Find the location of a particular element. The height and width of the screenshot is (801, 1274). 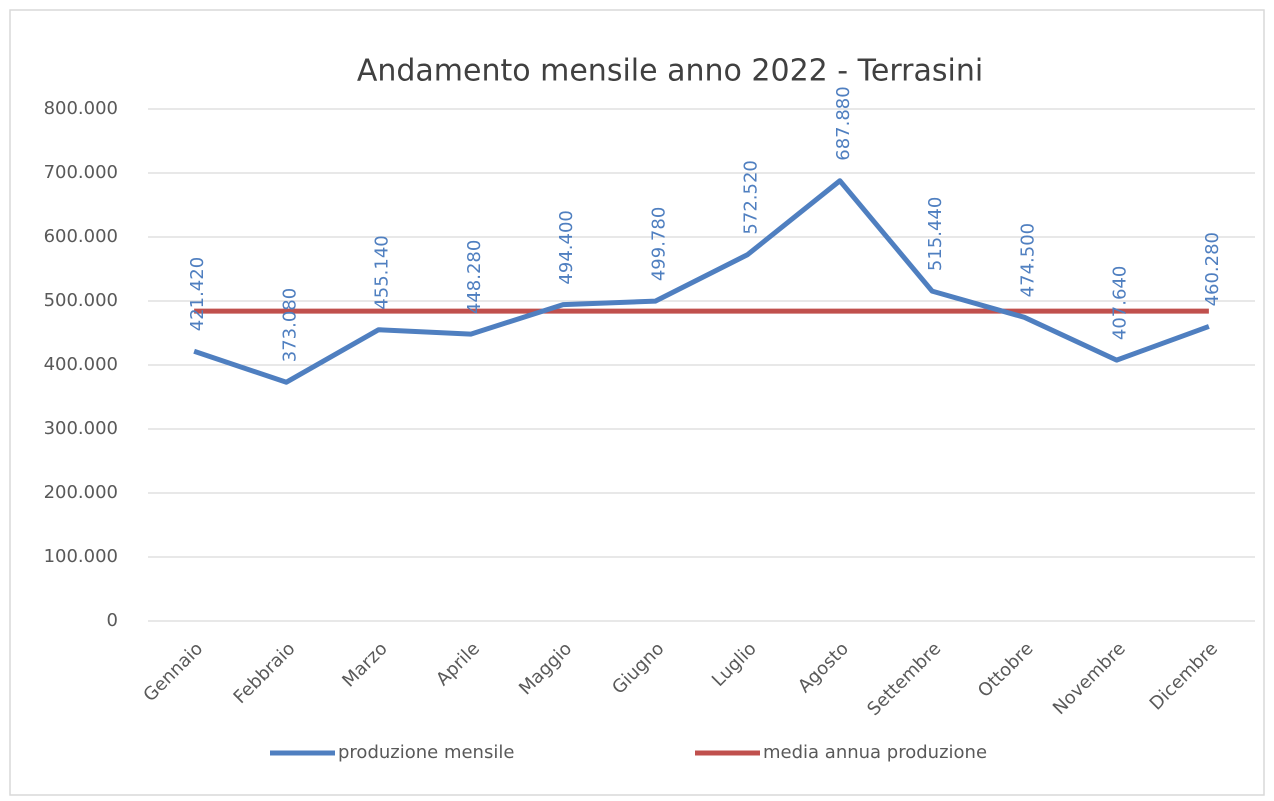

y-tick-label: 200.000 is located at coordinates (81, 492).